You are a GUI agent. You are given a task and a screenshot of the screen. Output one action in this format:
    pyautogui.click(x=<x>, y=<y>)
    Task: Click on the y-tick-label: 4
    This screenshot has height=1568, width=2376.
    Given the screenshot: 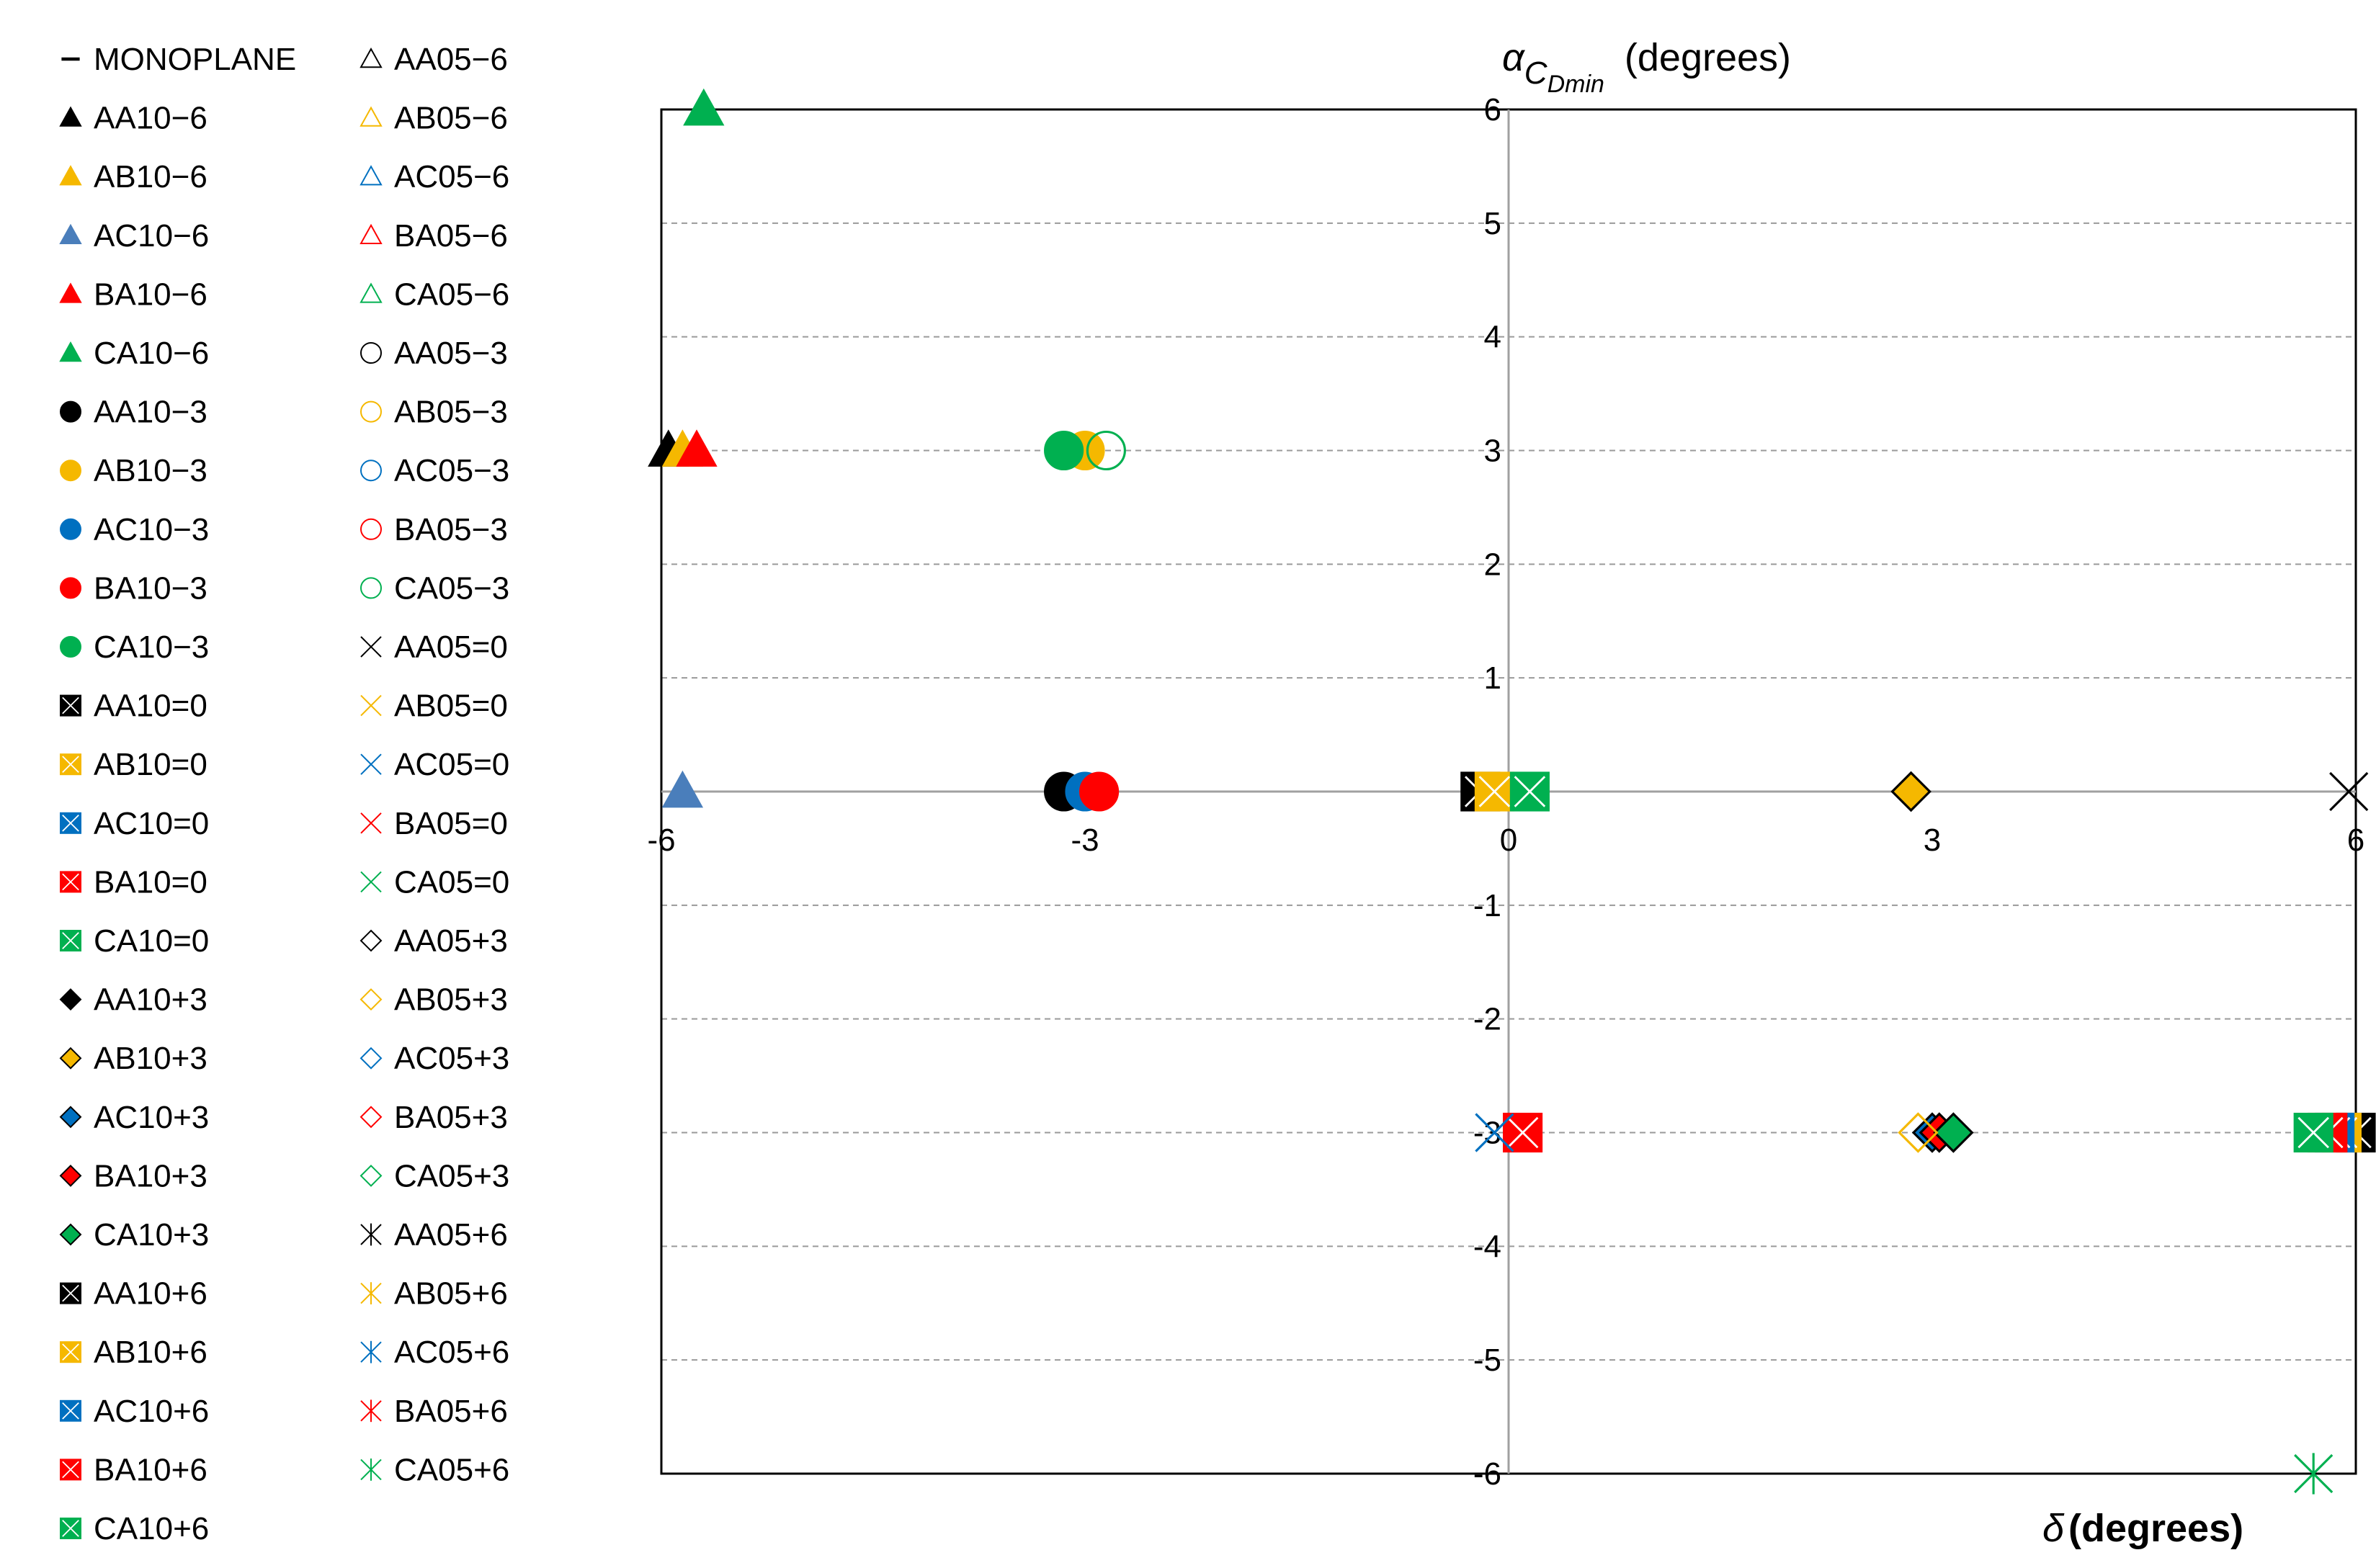 What is the action you would take?
    pyautogui.click(x=1492, y=338)
    